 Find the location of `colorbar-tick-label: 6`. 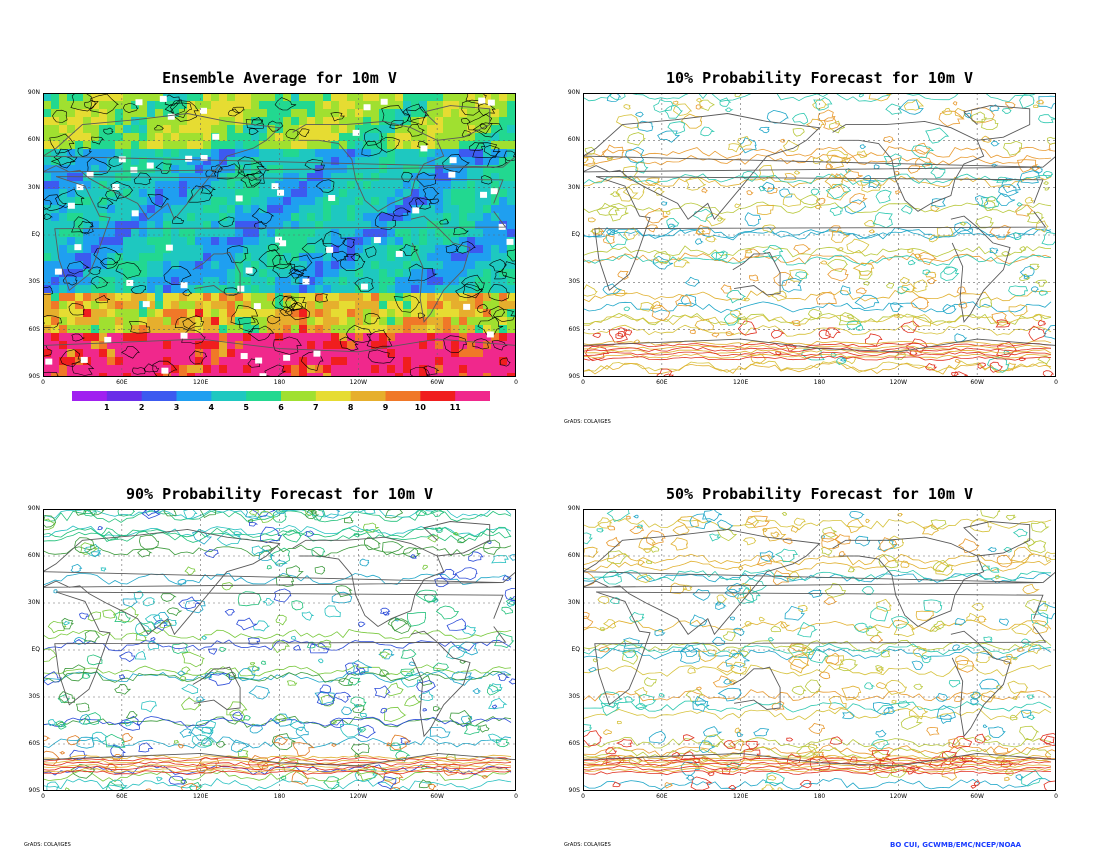

colorbar-tick-label: 6 is located at coordinates (281, 407).